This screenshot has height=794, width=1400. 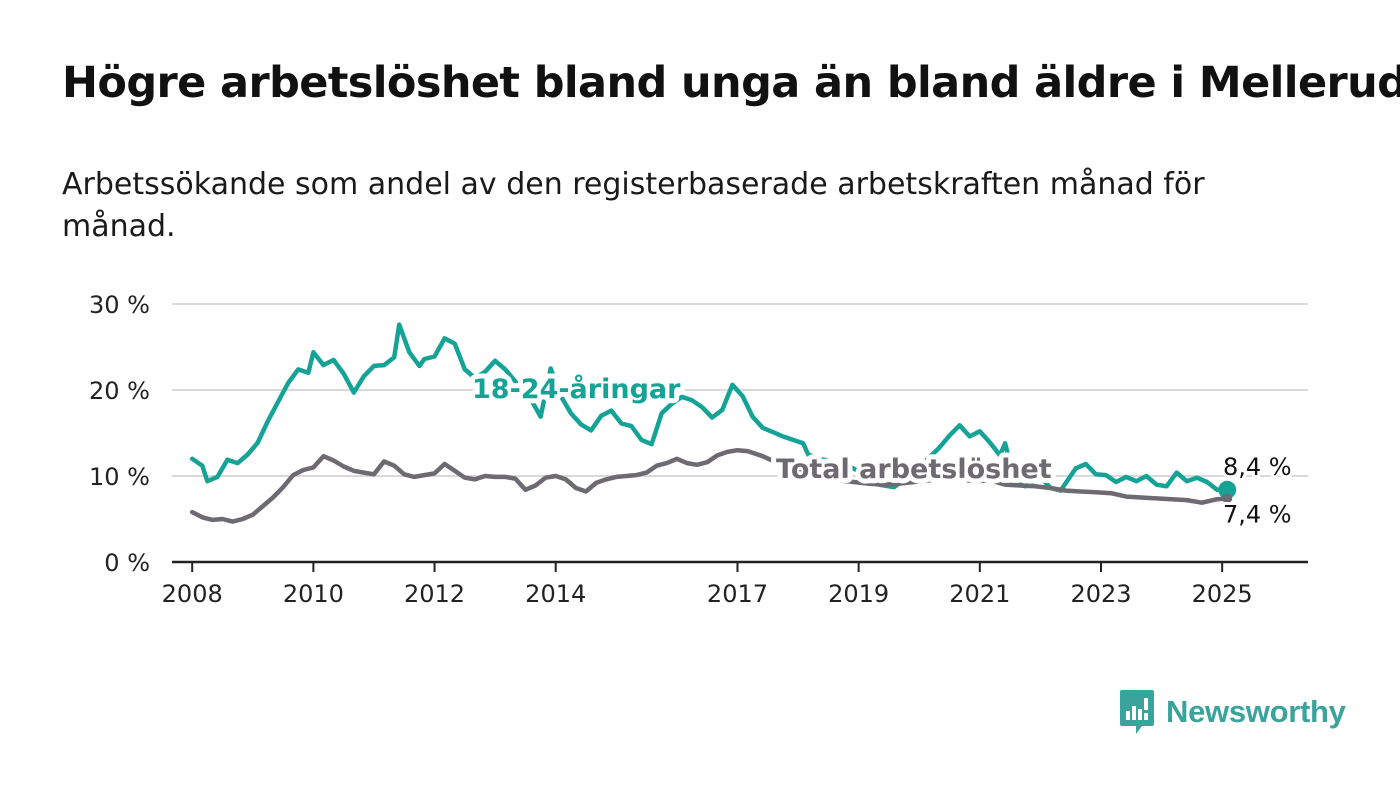 I want to click on x-tick-label: 2017, so click(x=737, y=594).